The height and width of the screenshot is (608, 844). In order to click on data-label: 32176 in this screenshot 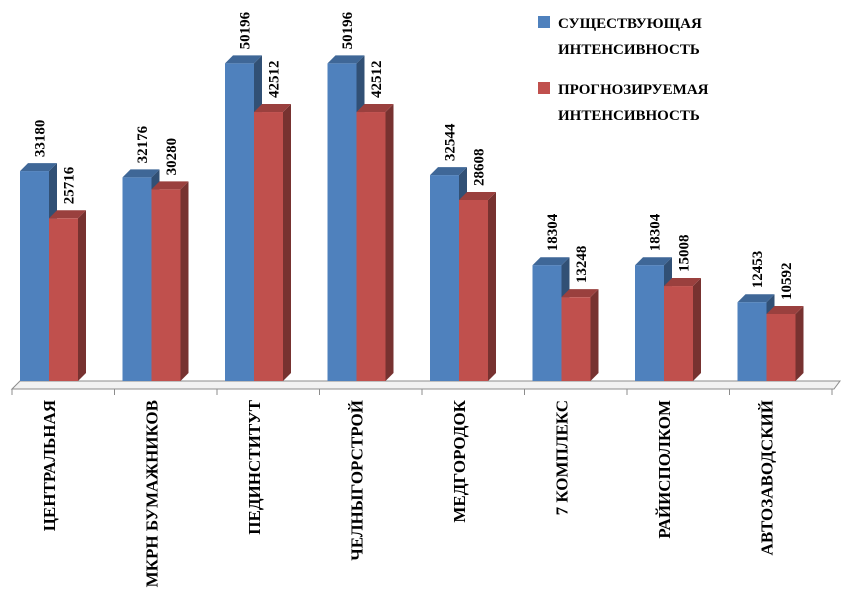, I will do `click(143, 144)`.